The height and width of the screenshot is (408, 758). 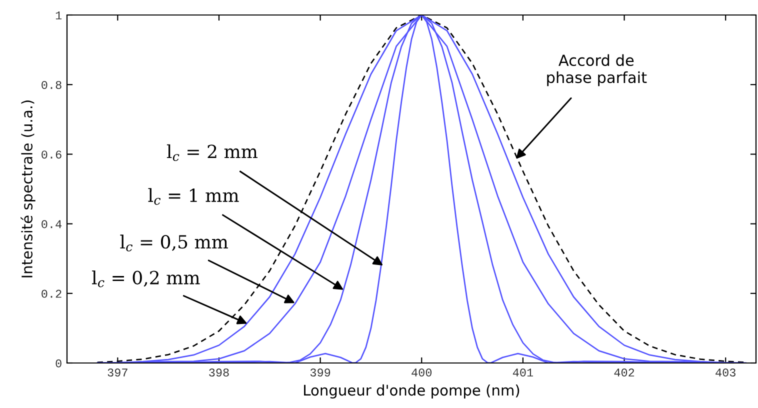 What do you see at coordinates (59, 363) in the screenshot?
I see `y-tick-label: 0` at bounding box center [59, 363].